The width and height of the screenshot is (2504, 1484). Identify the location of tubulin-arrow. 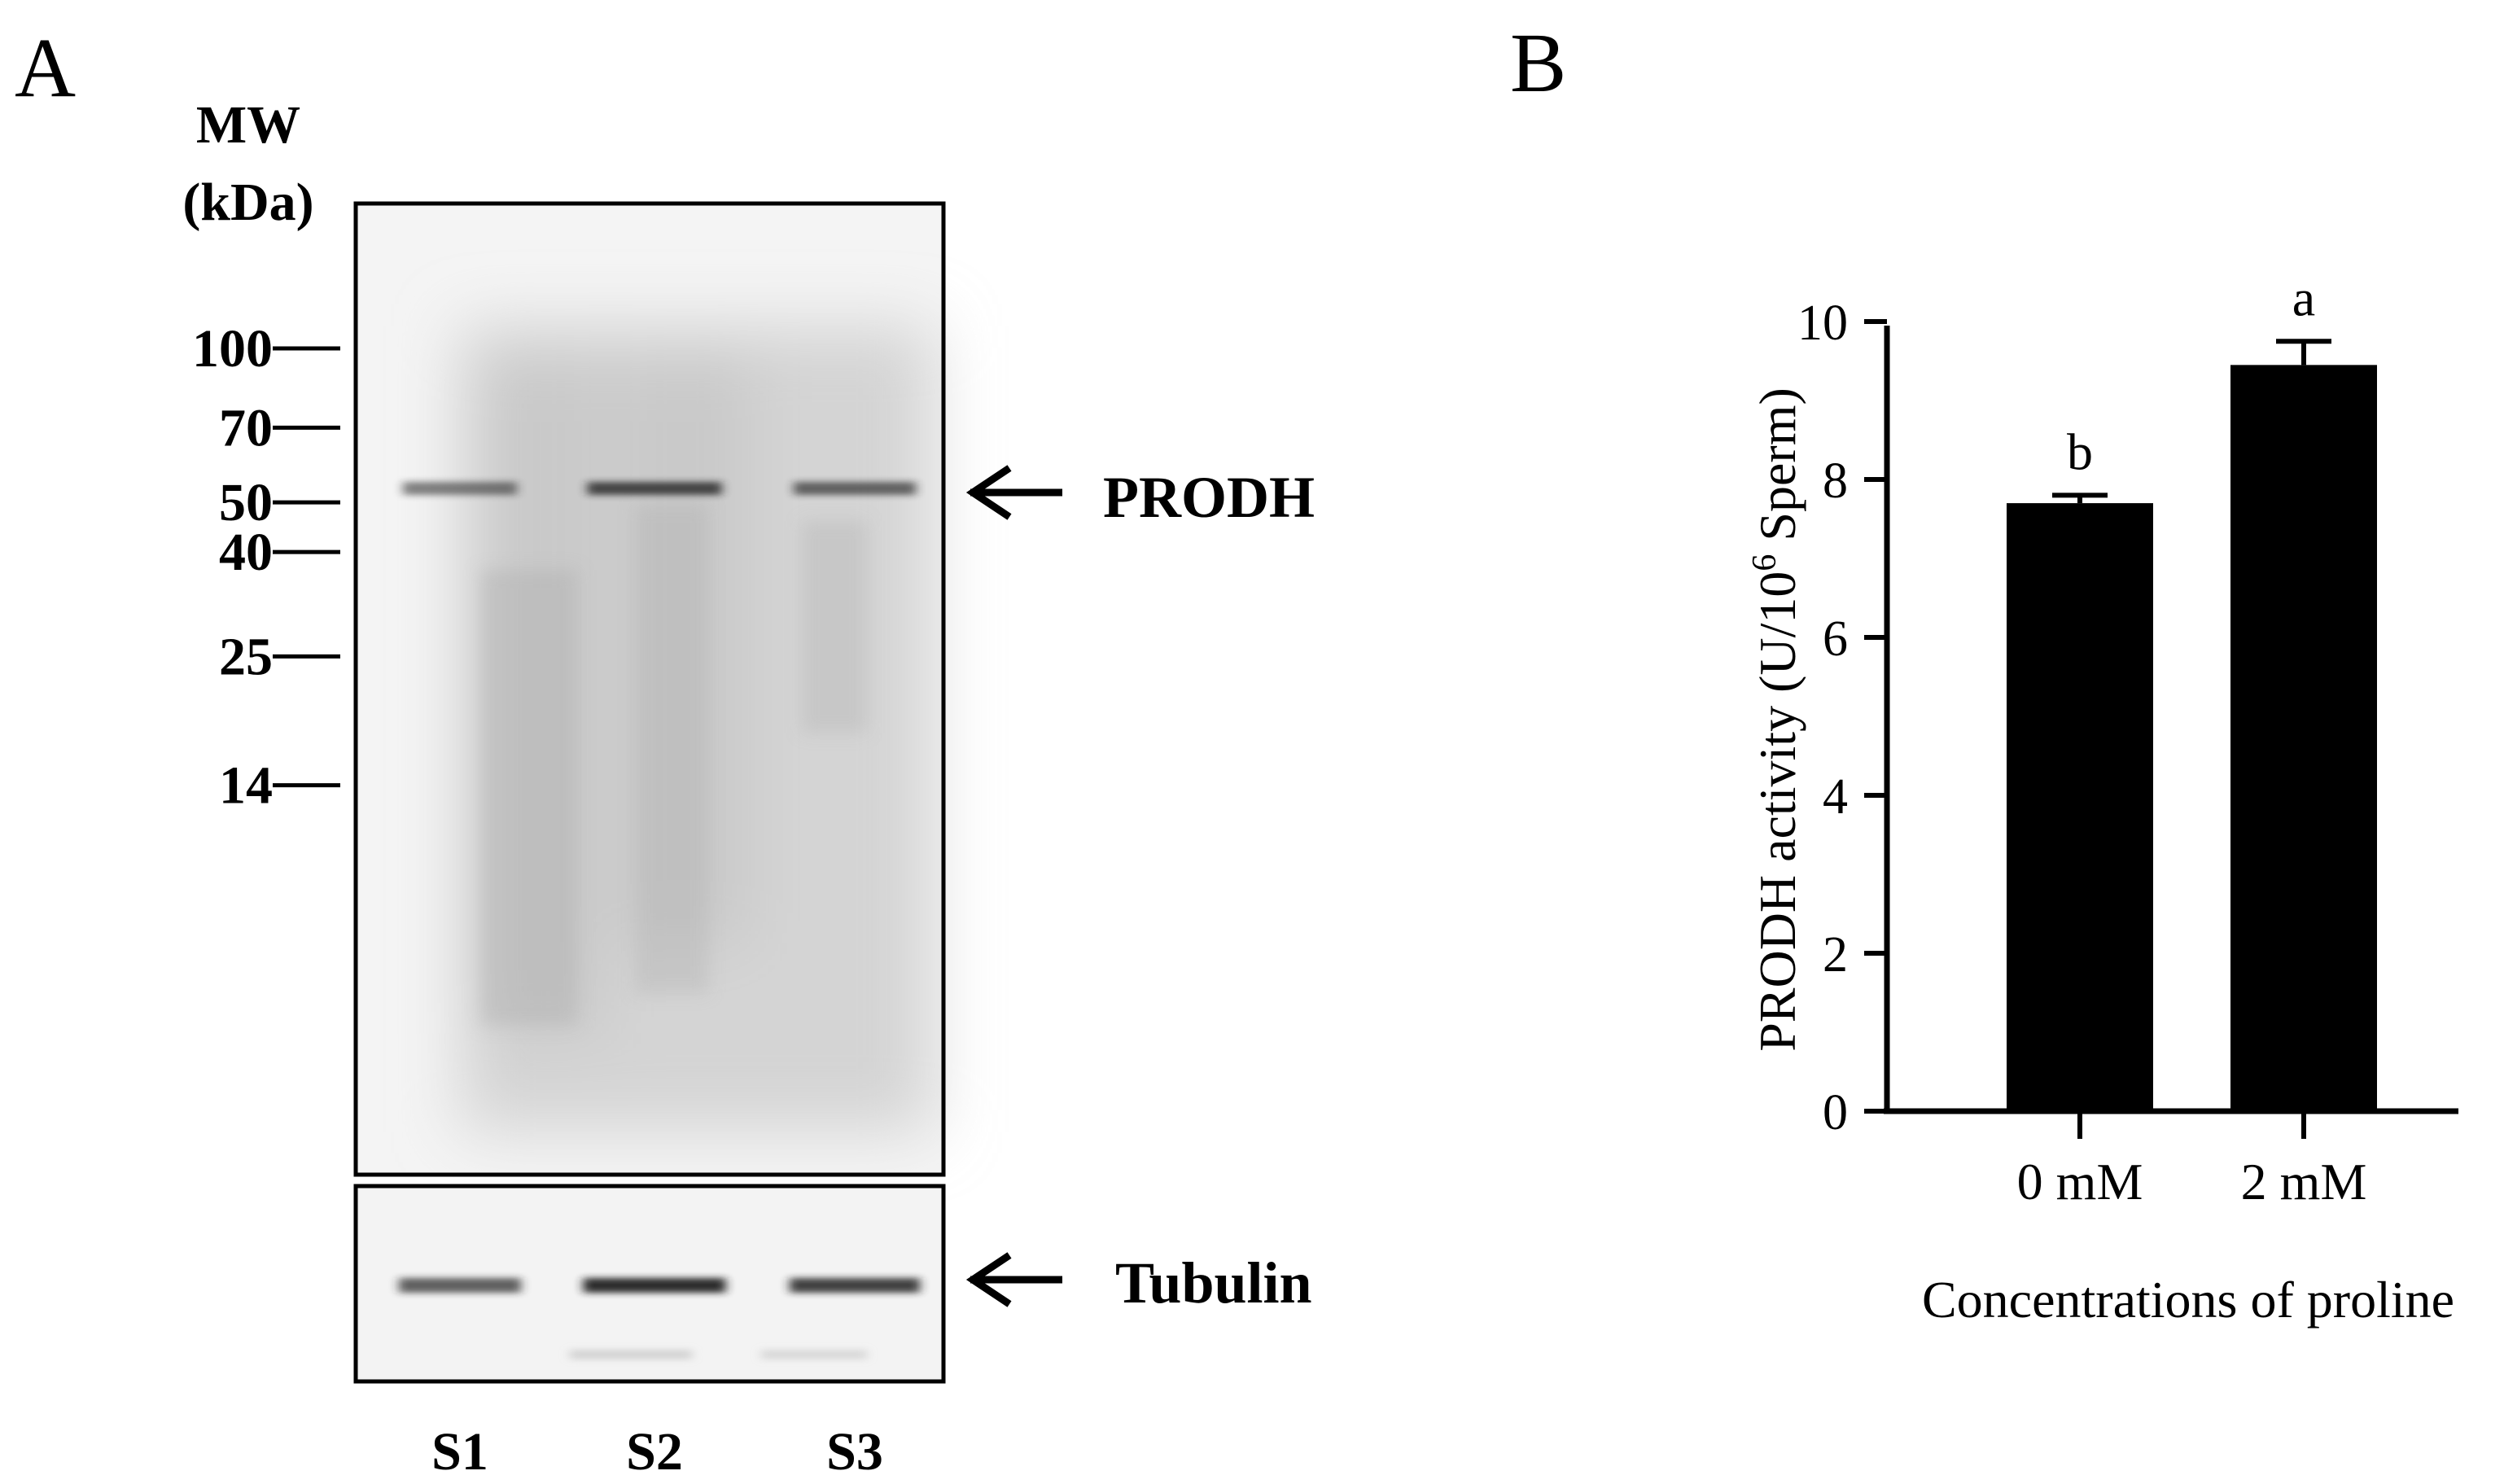
(1013, 1279).